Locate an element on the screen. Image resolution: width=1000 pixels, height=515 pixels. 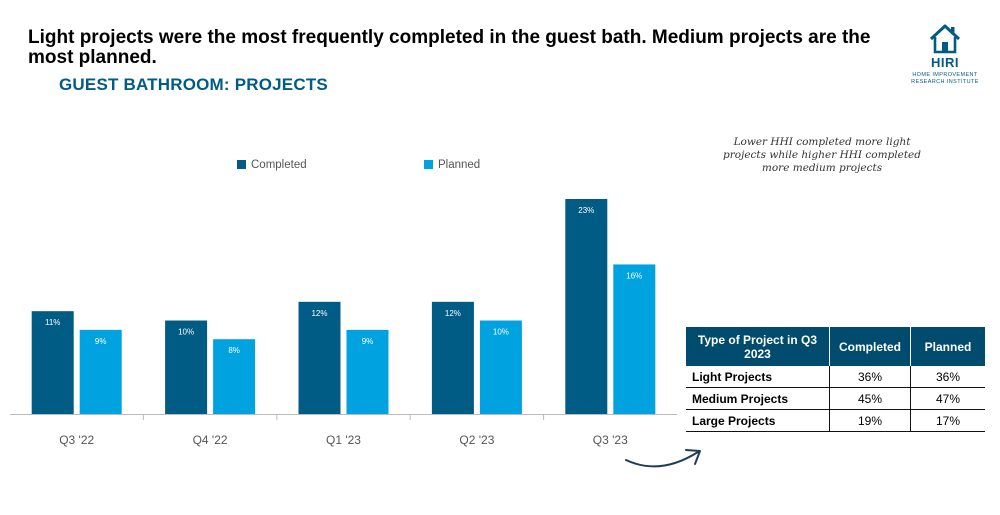
table-row: Medium Projects 45% 47% is located at coordinates (835, 398).